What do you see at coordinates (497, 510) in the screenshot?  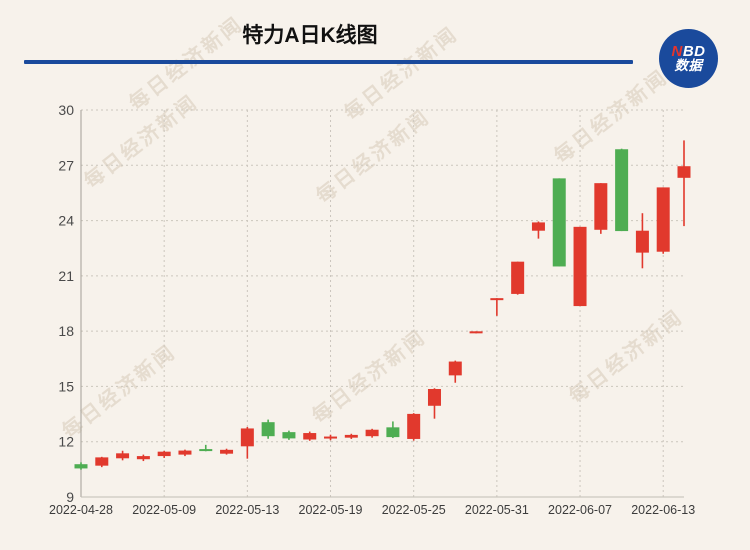 I see `x-axis-label: 2022-05-31` at bounding box center [497, 510].